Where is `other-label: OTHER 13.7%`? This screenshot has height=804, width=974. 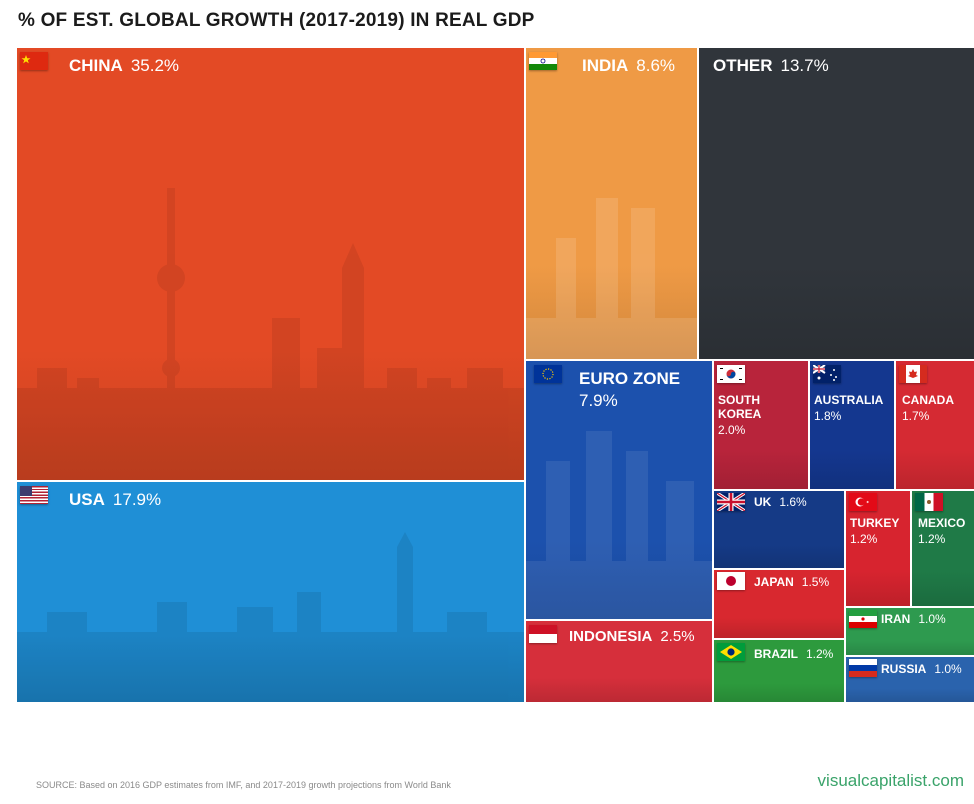 other-label: OTHER 13.7% is located at coordinates (771, 66).